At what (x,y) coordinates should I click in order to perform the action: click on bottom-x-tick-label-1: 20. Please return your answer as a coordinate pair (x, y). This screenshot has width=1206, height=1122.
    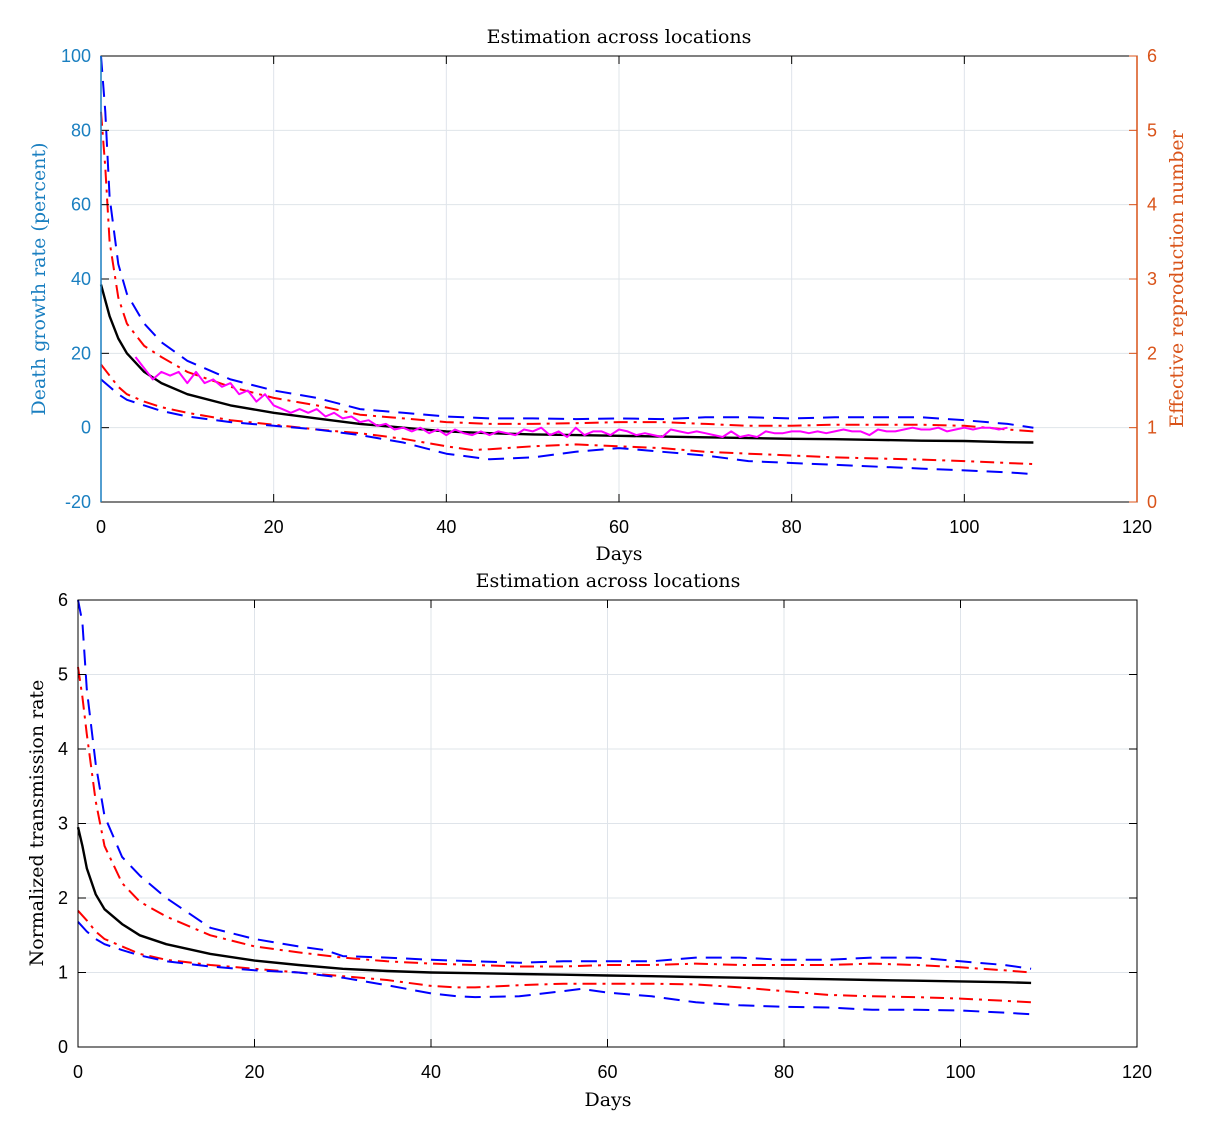
    Looking at the image, I should click on (254, 1072).